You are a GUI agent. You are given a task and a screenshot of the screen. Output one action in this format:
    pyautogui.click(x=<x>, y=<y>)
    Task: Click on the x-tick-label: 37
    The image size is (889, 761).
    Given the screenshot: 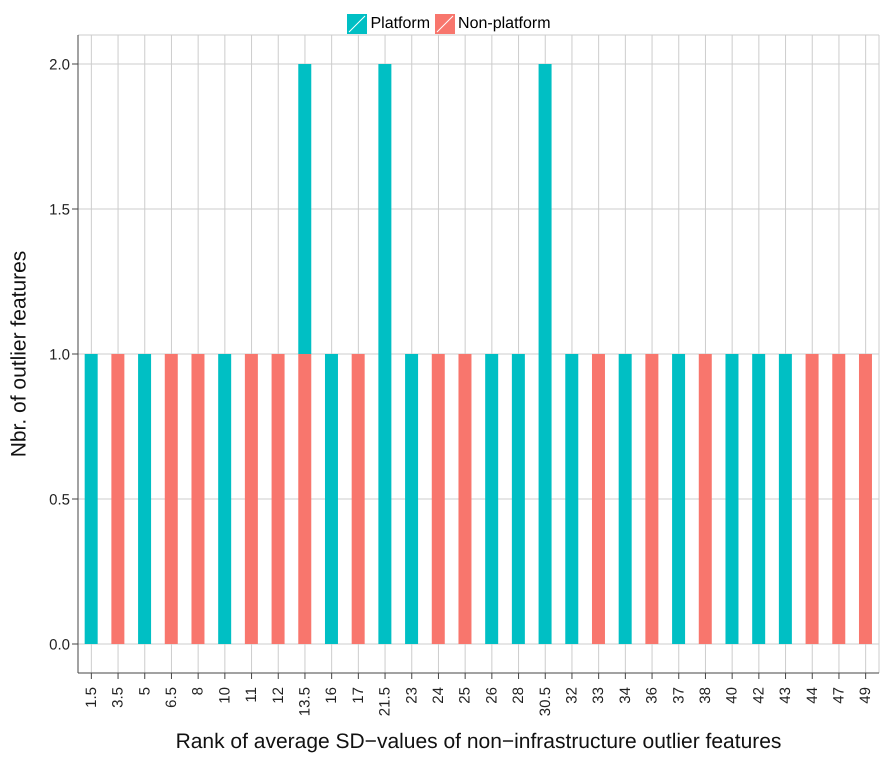 What is the action you would take?
    pyautogui.click(x=679, y=695)
    